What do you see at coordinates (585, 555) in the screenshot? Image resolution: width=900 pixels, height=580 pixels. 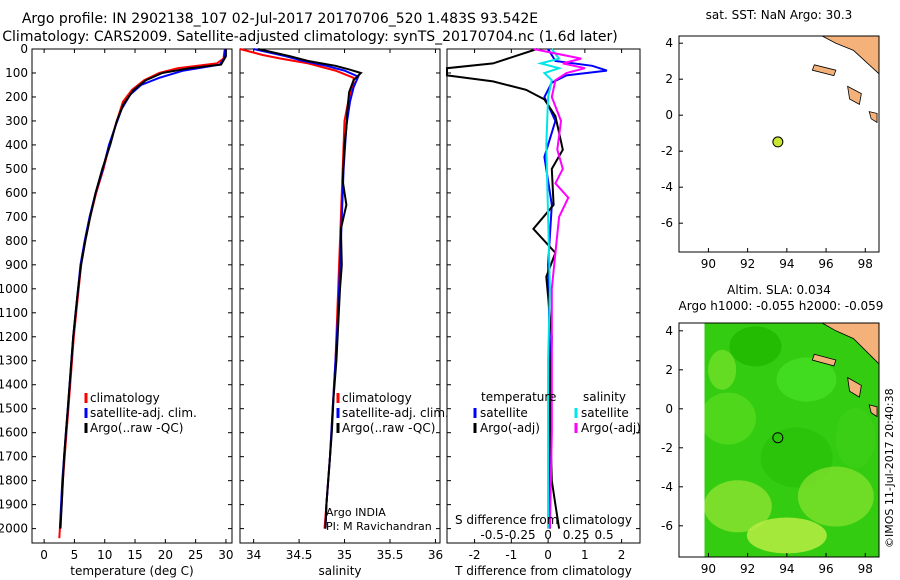 I see `x-tick-label: 1` at bounding box center [585, 555].